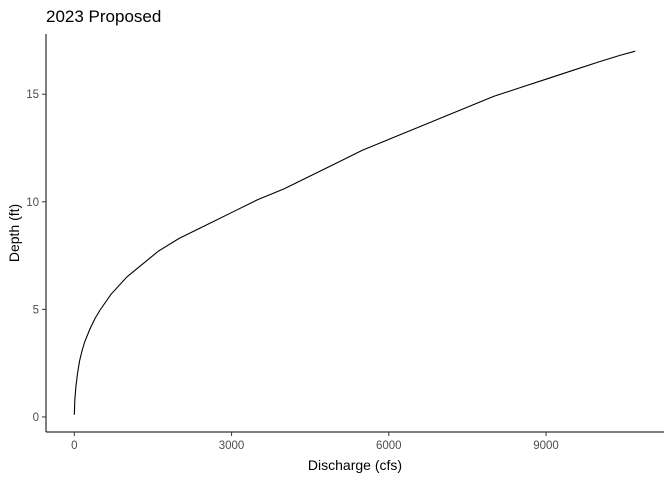 Image resolution: width=672 pixels, height=480 pixels. What do you see at coordinates (389, 446) in the screenshot?
I see `x-tick-label: 6000` at bounding box center [389, 446].